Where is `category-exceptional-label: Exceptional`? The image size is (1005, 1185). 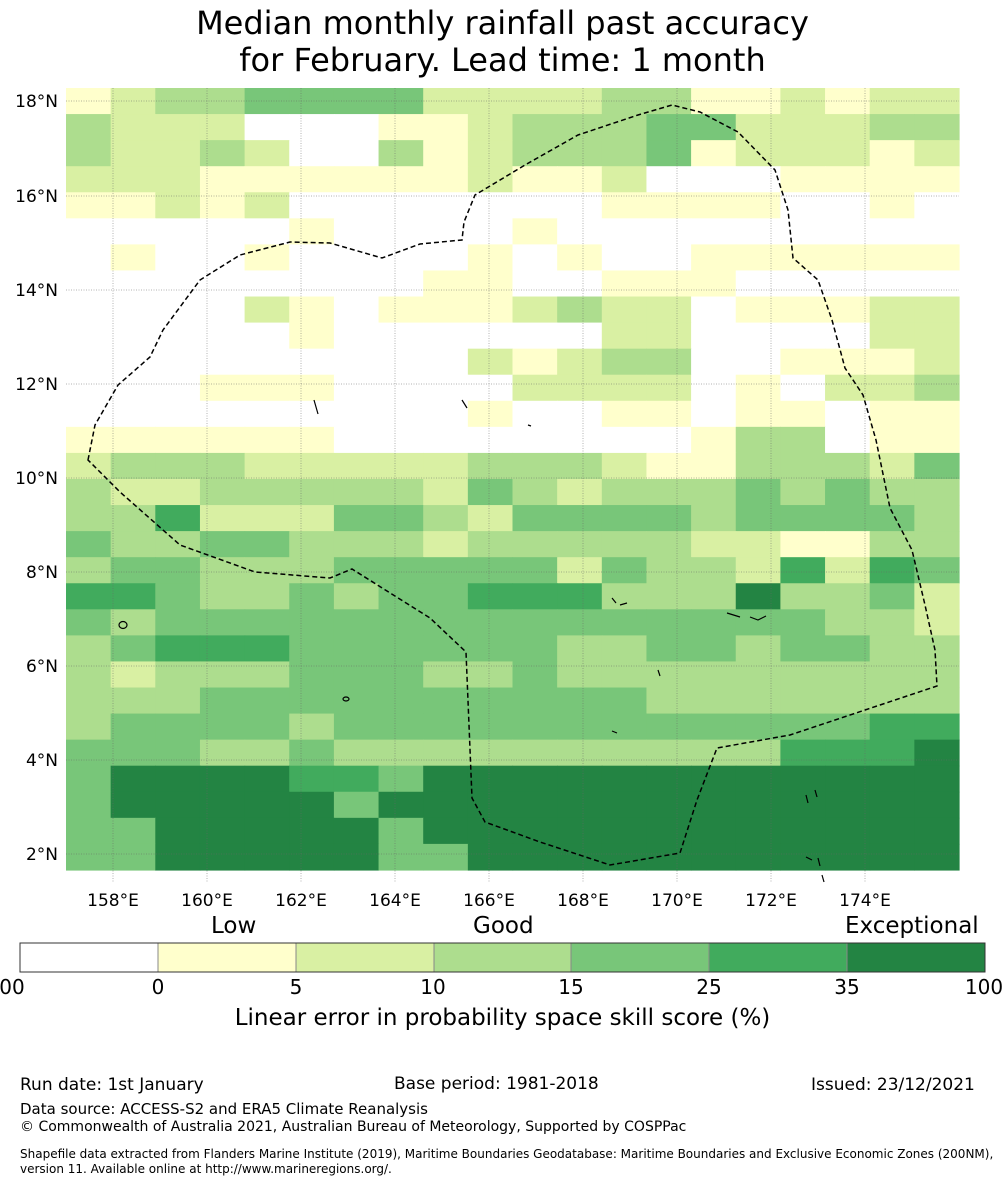 category-exceptional-label: Exceptional is located at coordinates (912, 926).